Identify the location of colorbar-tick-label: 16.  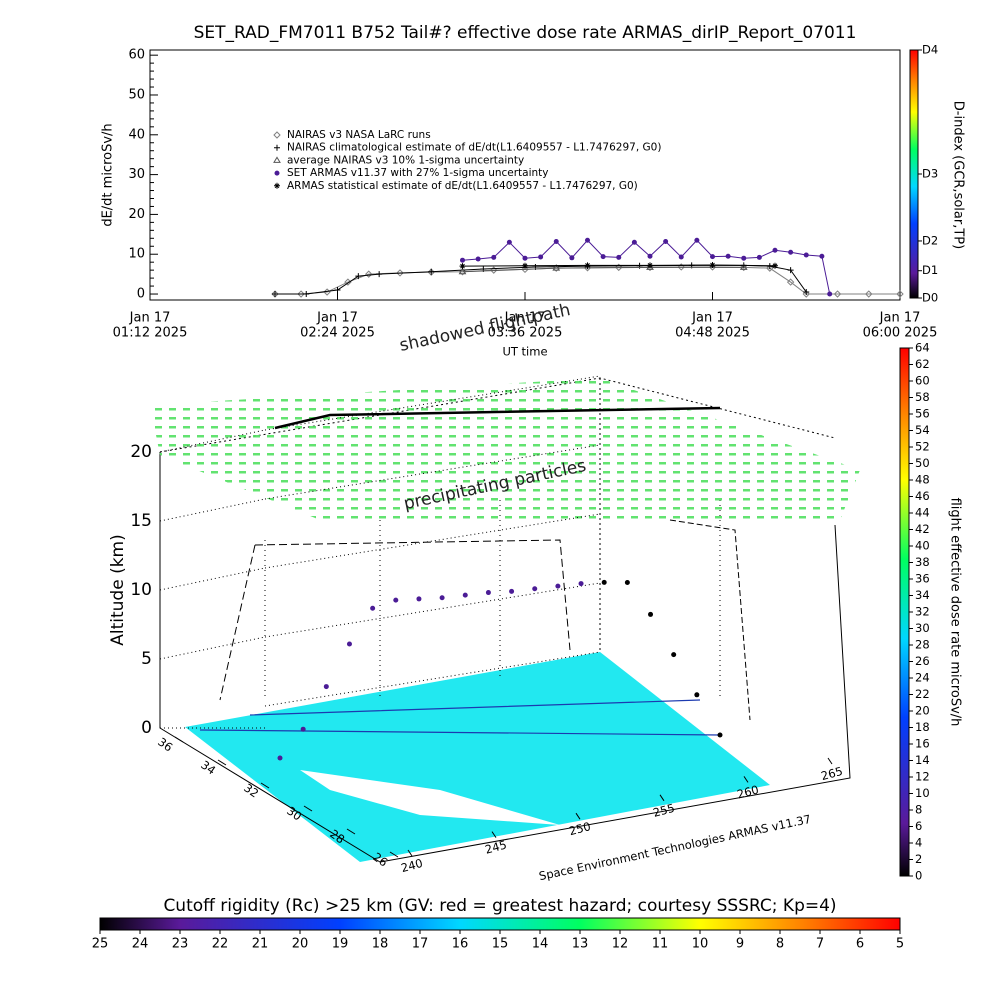
(460, 944).